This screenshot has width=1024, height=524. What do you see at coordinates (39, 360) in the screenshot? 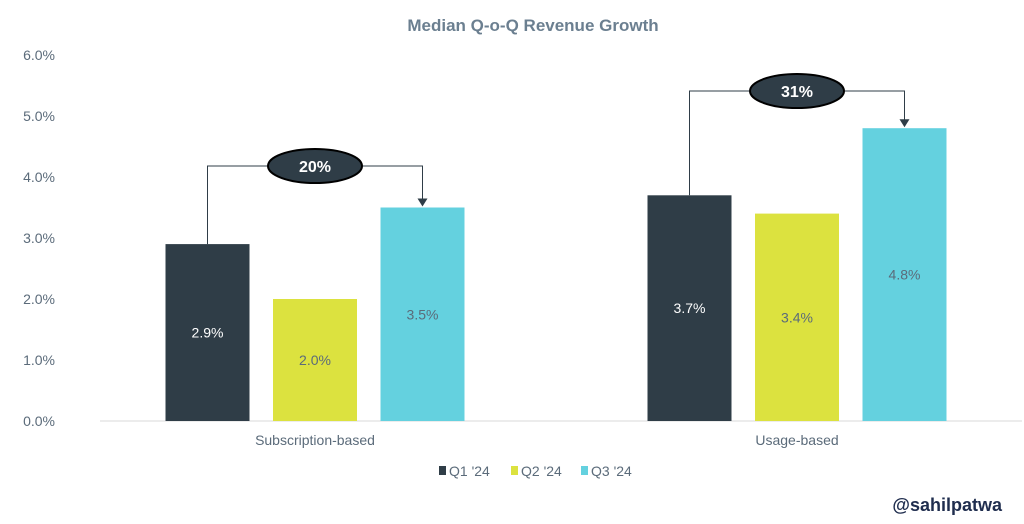
I see `y-tick-label: 1.0%` at bounding box center [39, 360].